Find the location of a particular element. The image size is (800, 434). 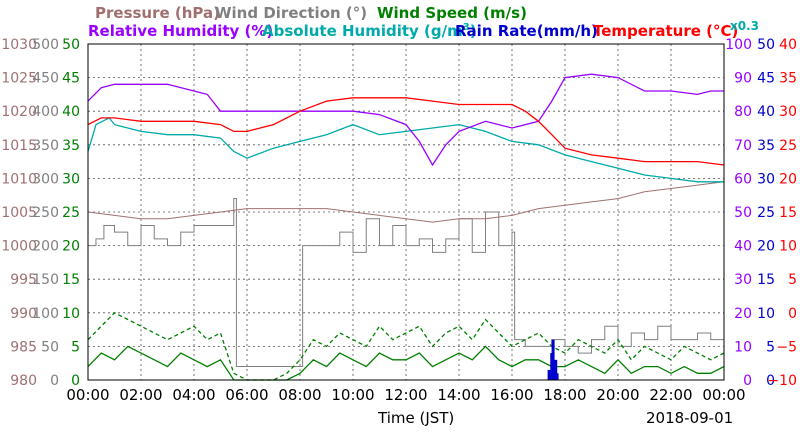

temperature-tick-label: −10 is located at coordinates (782, 381).